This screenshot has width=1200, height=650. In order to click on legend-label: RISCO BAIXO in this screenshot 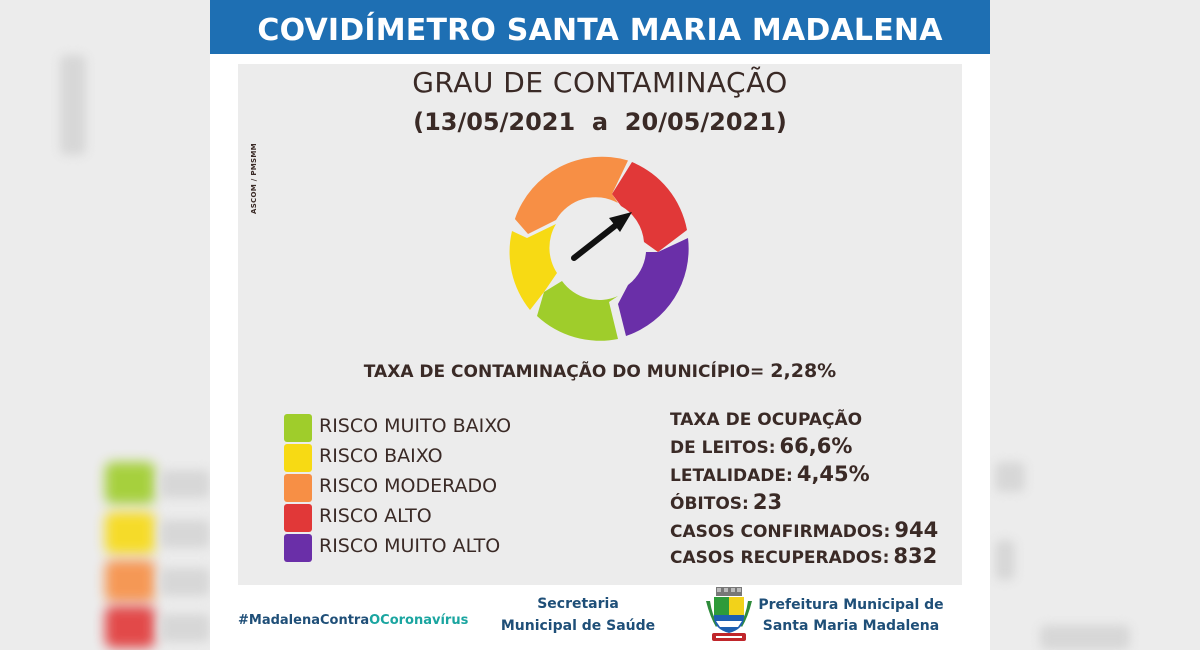, I will do `click(381, 456)`.